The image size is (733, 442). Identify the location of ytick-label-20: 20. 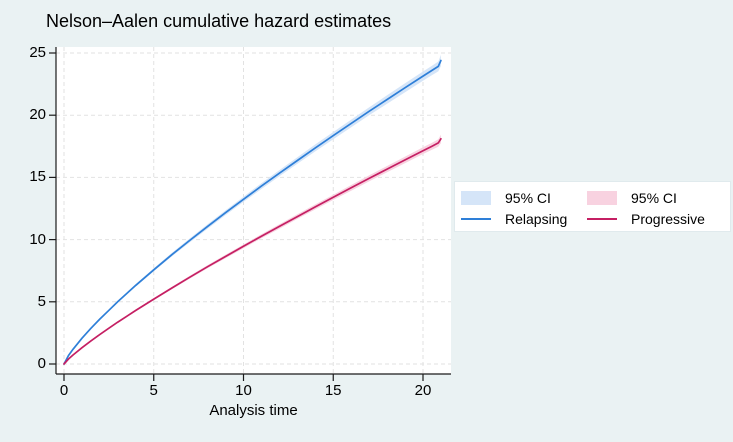
(37, 115).